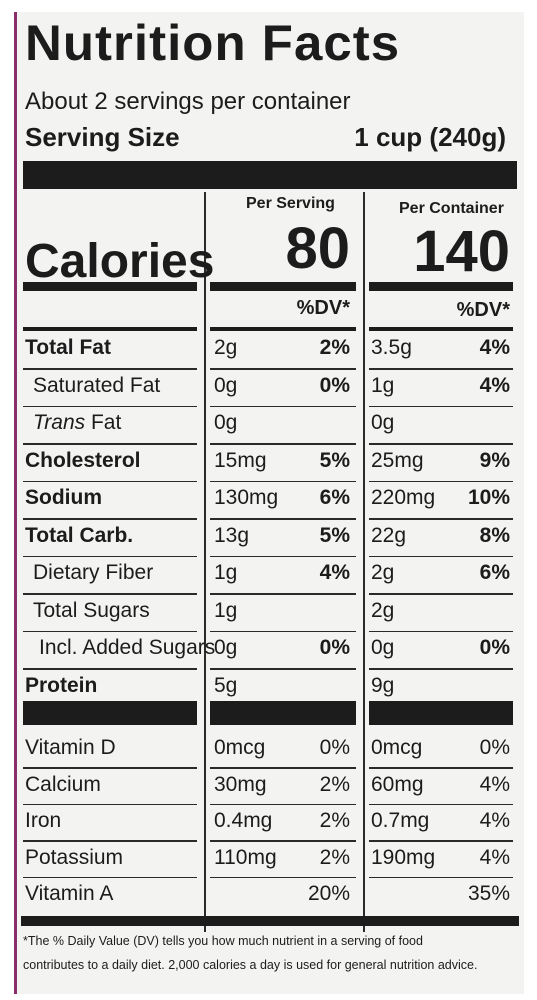  I want to click on container-amount: 9g, so click(383, 685).